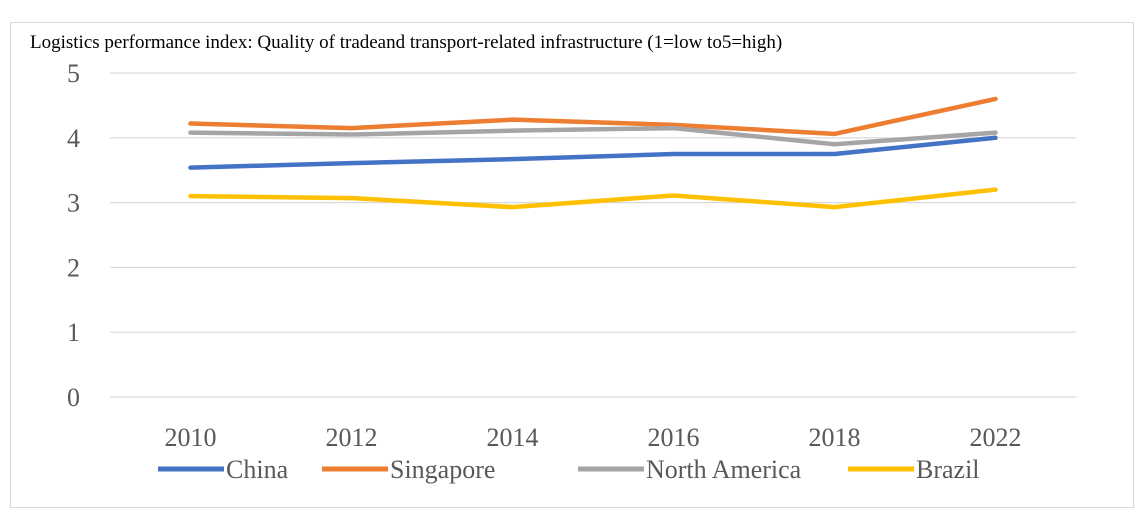  I want to click on x-axis-ticks: 2010 2012 2014 2016 2018 2022, so click(593, 437).